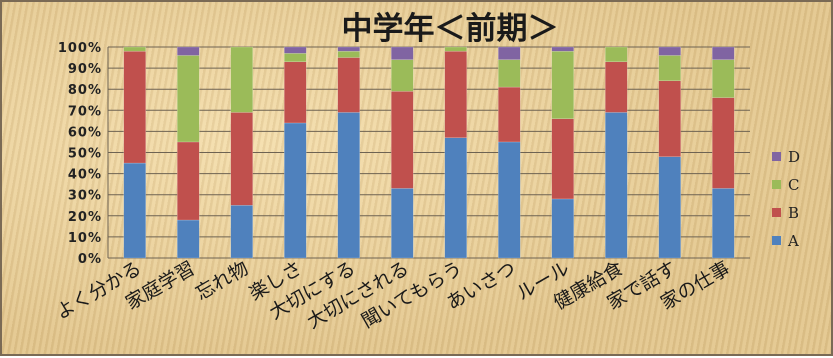 This screenshot has width=833, height=358. I want to click on y-tick-label: 70%, so click(85, 111).